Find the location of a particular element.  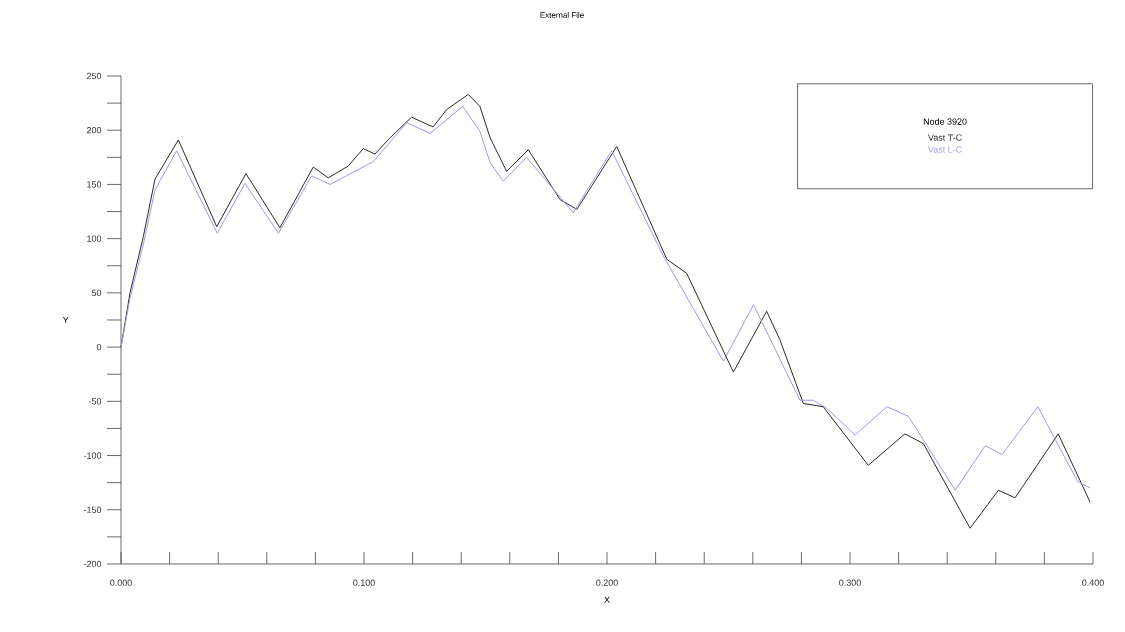

text: Vast T-C is located at coordinates (945, 137).